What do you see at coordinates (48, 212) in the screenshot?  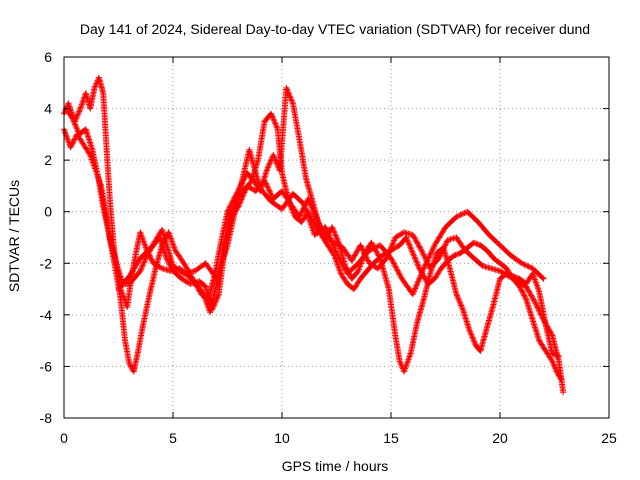 I see `y-tick-label: 0` at bounding box center [48, 212].